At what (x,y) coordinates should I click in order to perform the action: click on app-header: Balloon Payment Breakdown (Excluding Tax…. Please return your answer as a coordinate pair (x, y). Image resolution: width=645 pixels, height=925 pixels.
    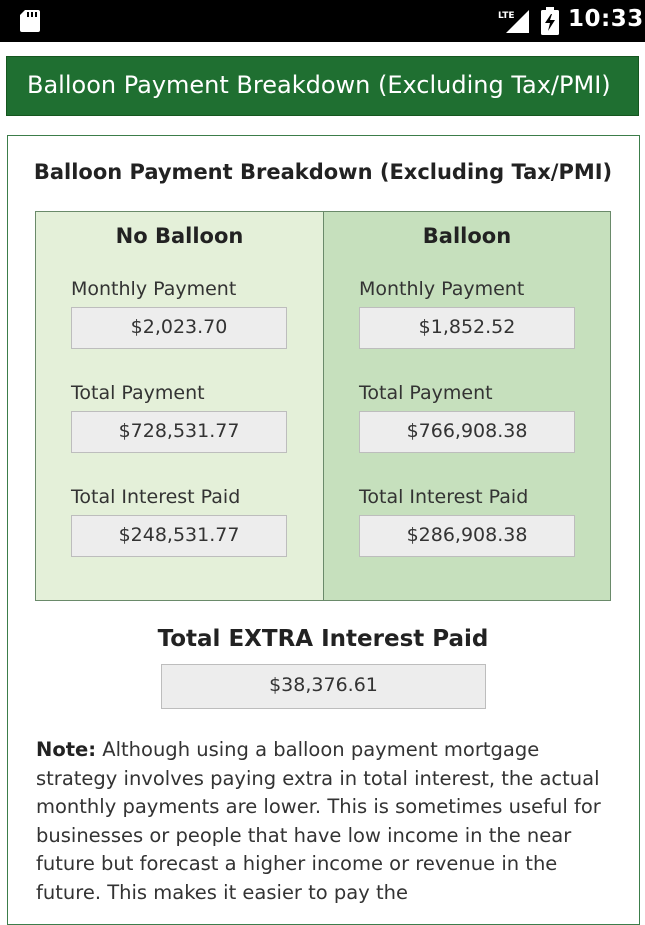
    Looking at the image, I should click on (322, 86).